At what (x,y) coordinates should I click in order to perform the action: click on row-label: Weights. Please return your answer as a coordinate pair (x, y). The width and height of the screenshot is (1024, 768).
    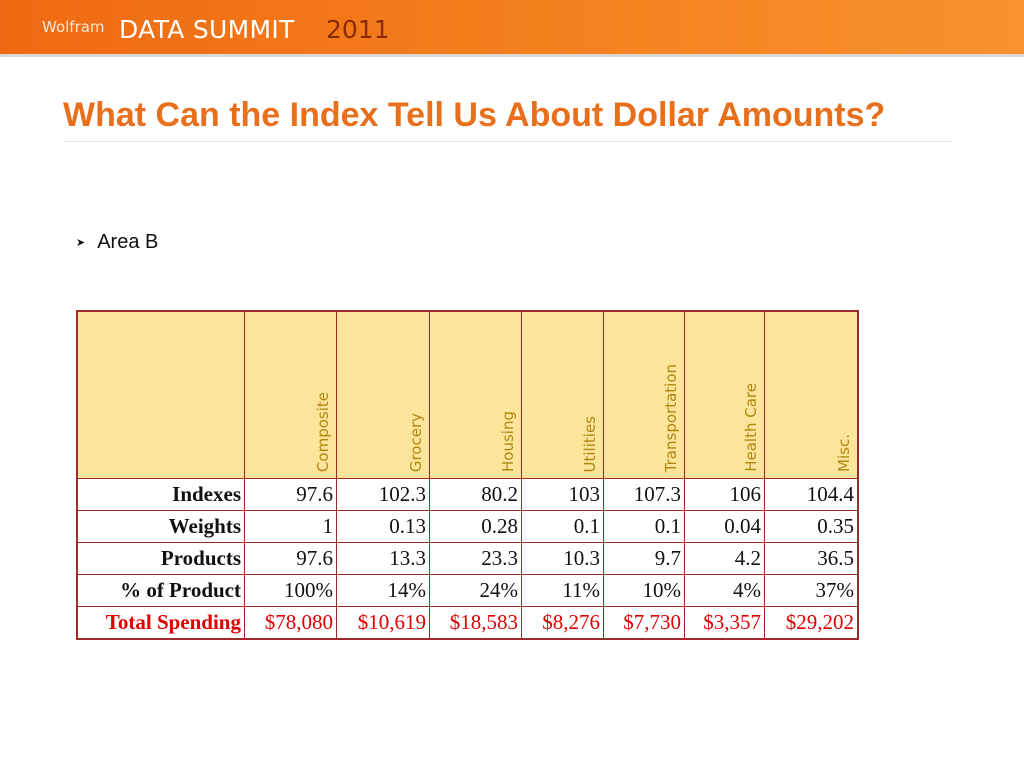
    Looking at the image, I should click on (160, 526).